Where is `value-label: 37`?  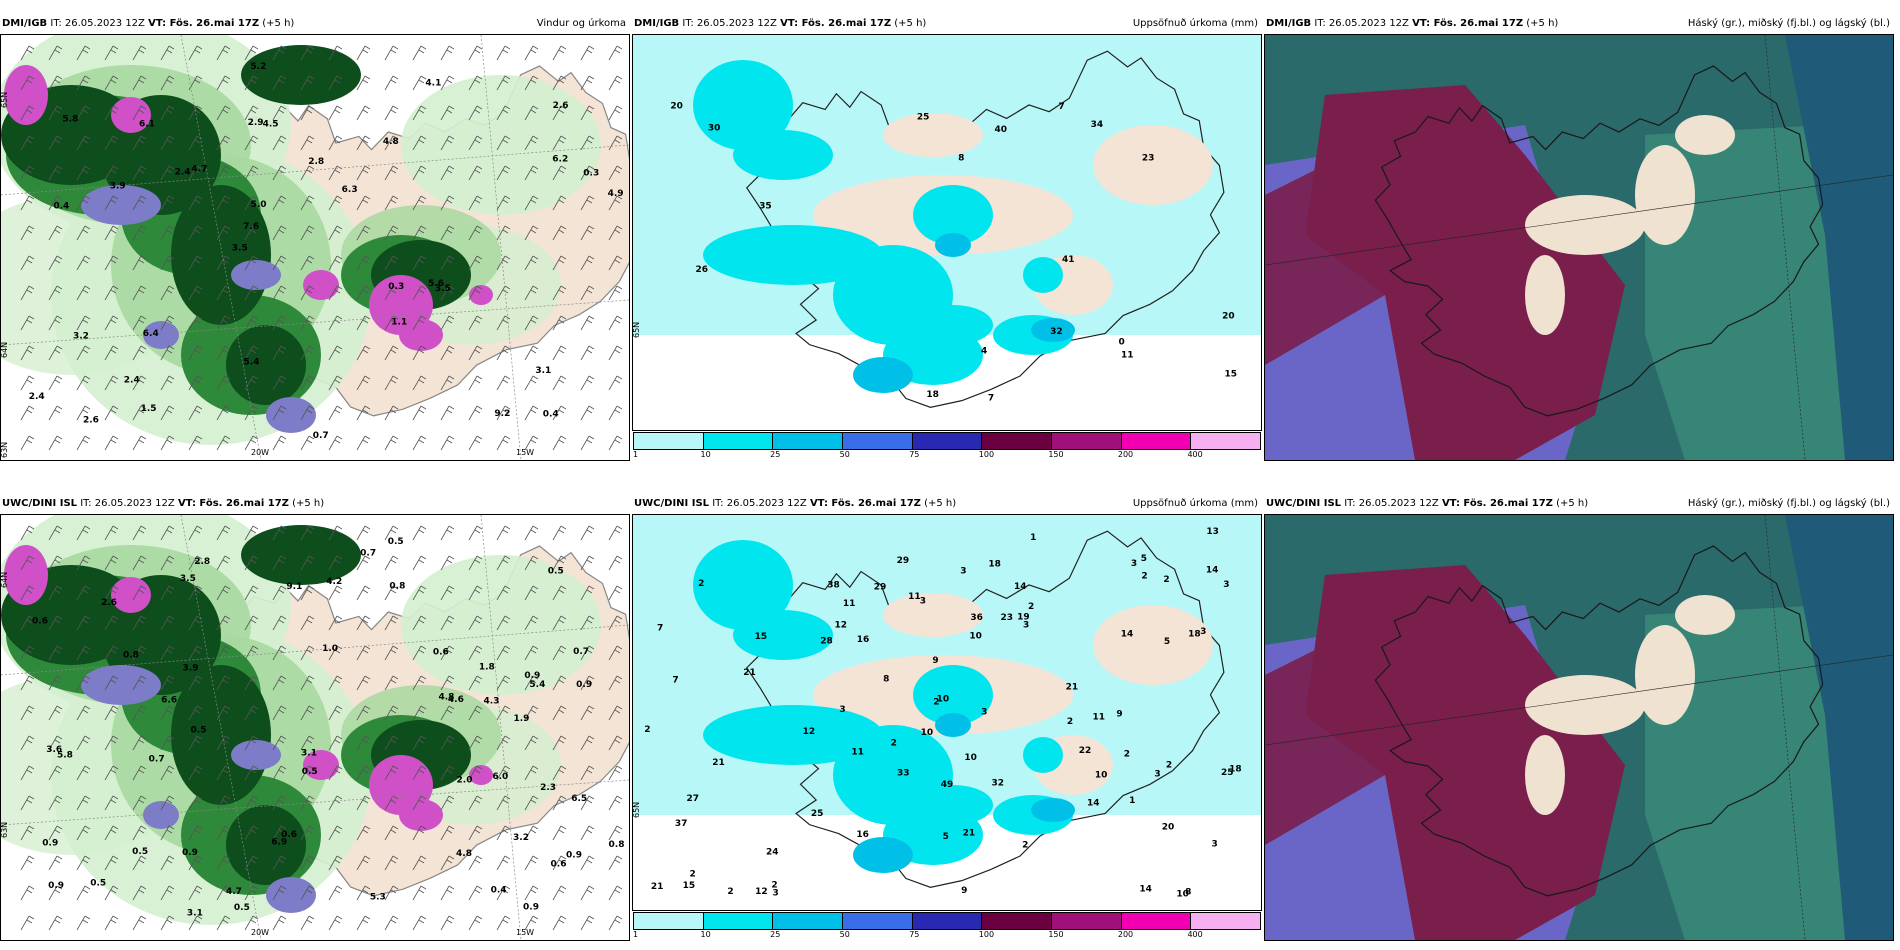 value-label: 37 is located at coordinates (681, 824).